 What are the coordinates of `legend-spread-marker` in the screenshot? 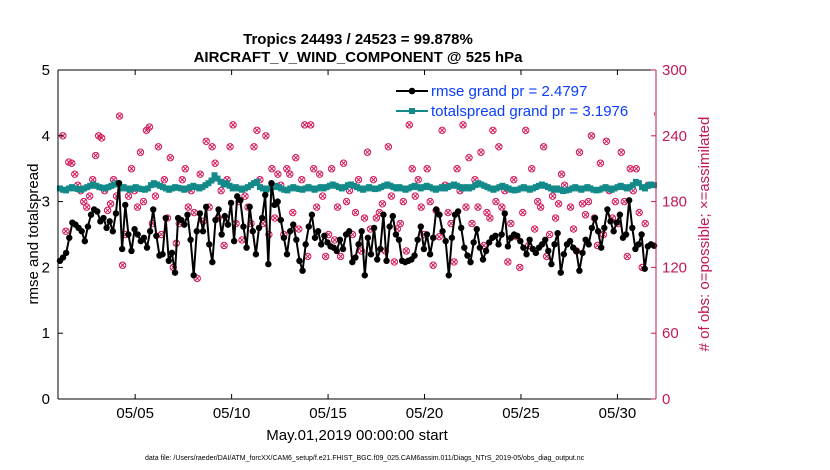 It's located at (412, 111).